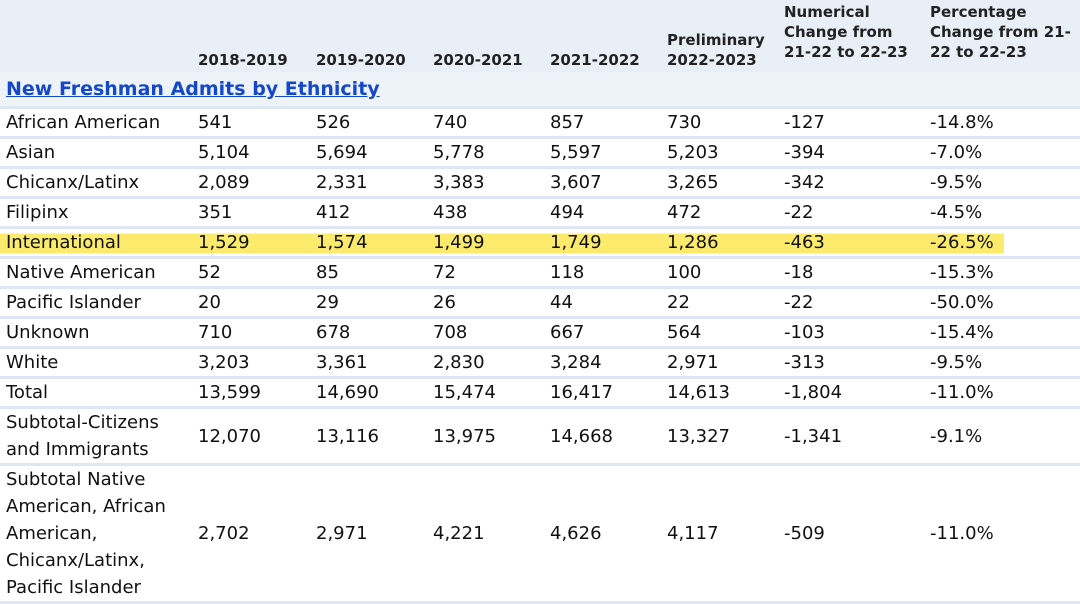  I want to click on cell-value: 14,668, so click(602, 436).